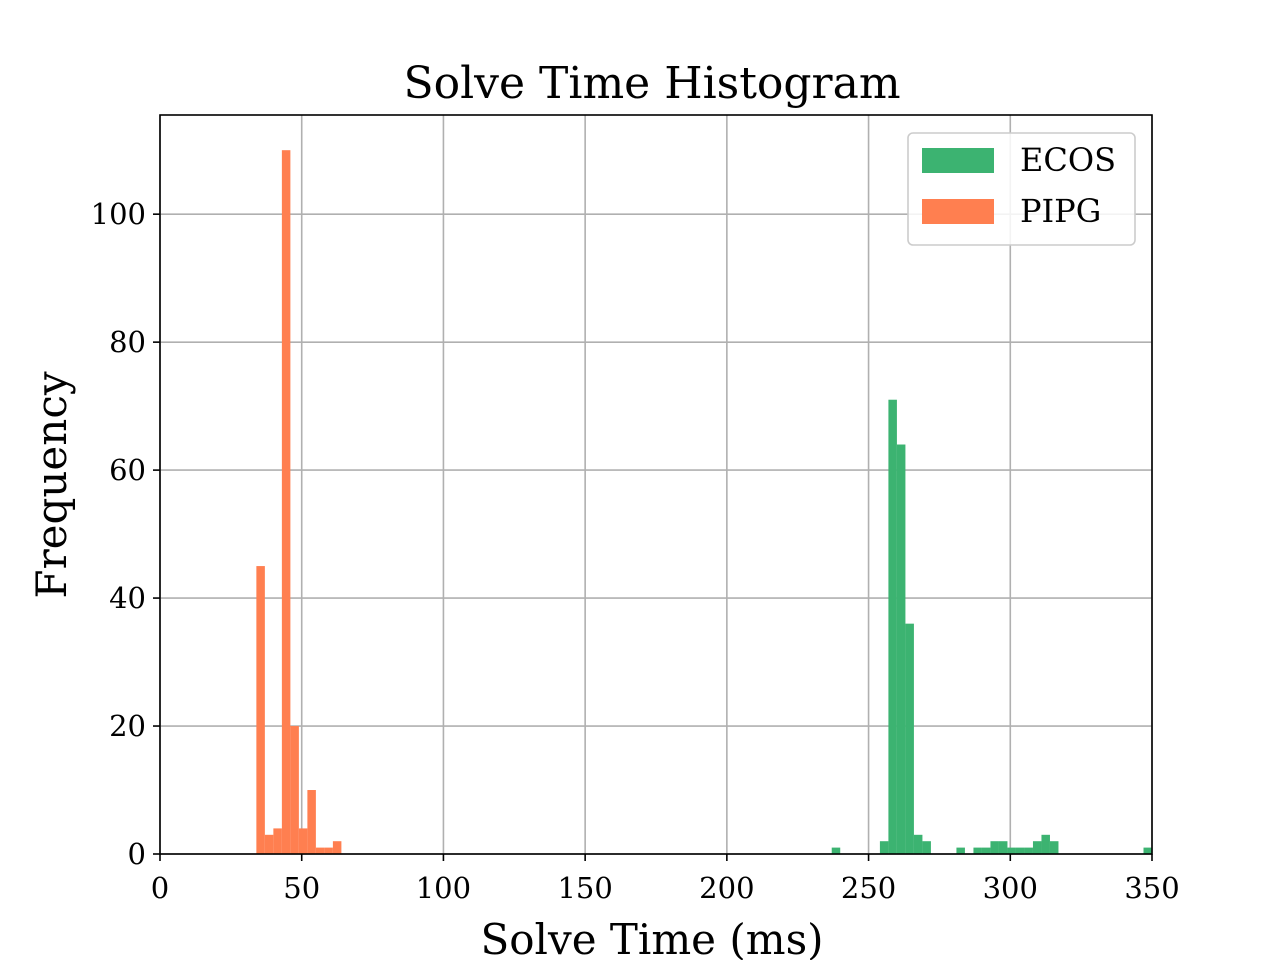 The height and width of the screenshot is (960, 1280). I want to click on y-tick-label: 20, so click(127, 726).